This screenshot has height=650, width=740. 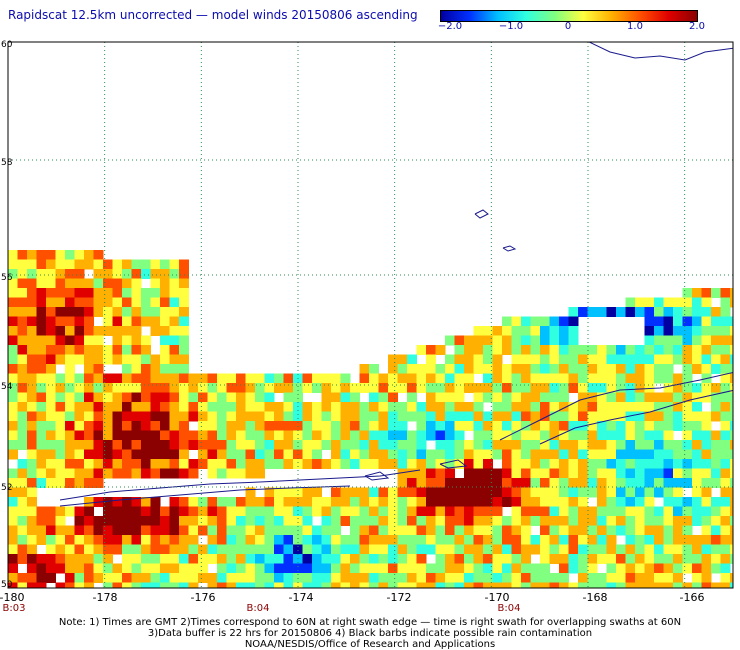 What do you see at coordinates (7, 278) in the screenshot?
I see `lat-label-56: 56` at bounding box center [7, 278].